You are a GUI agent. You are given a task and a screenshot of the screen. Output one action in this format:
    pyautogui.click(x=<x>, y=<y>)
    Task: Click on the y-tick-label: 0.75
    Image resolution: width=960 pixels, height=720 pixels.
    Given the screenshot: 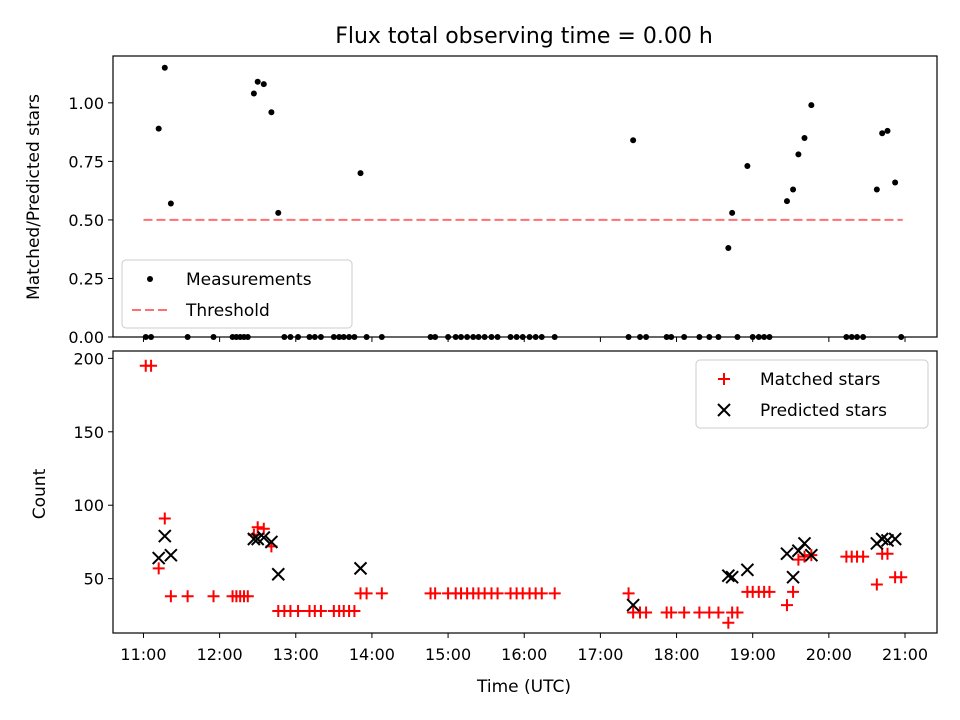 What is the action you would take?
    pyautogui.click(x=86, y=161)
    